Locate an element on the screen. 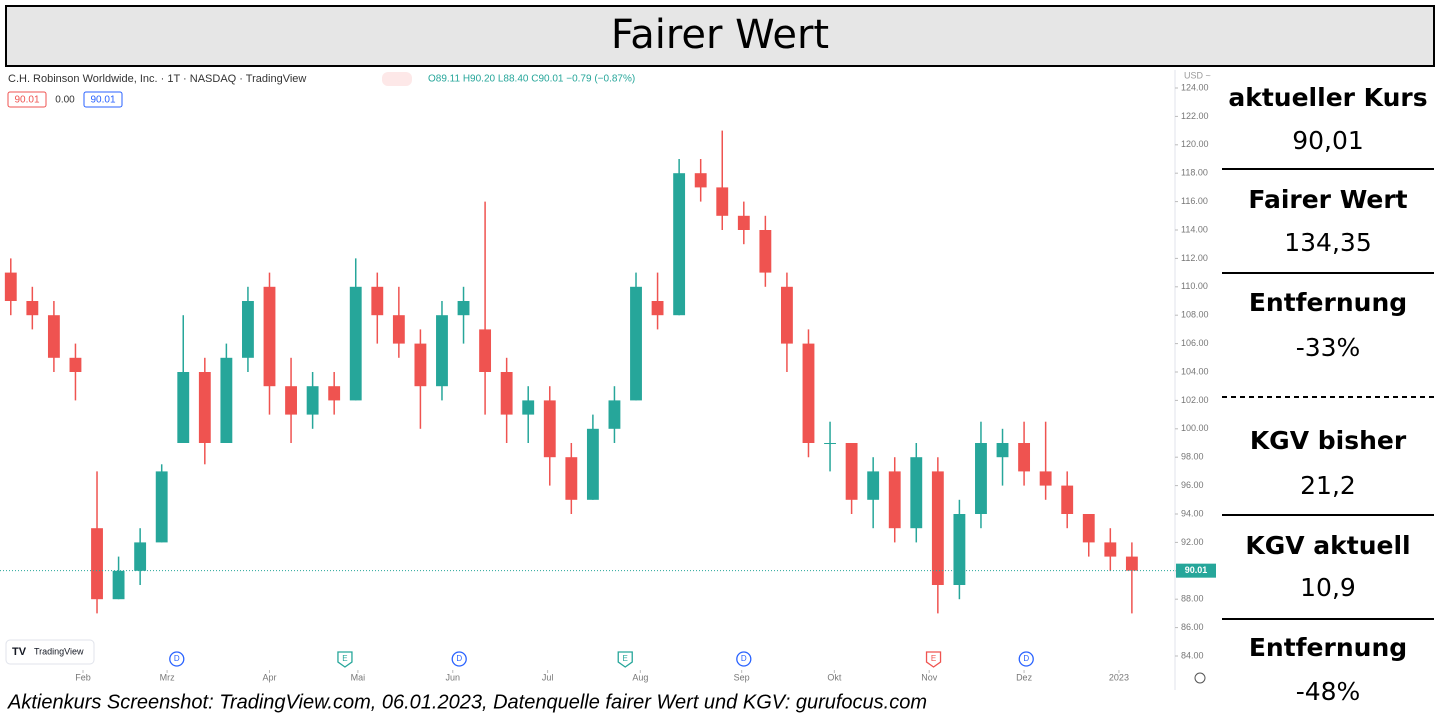  sidebar-label: Fairer Wert is located at coordinates (1327, 199).